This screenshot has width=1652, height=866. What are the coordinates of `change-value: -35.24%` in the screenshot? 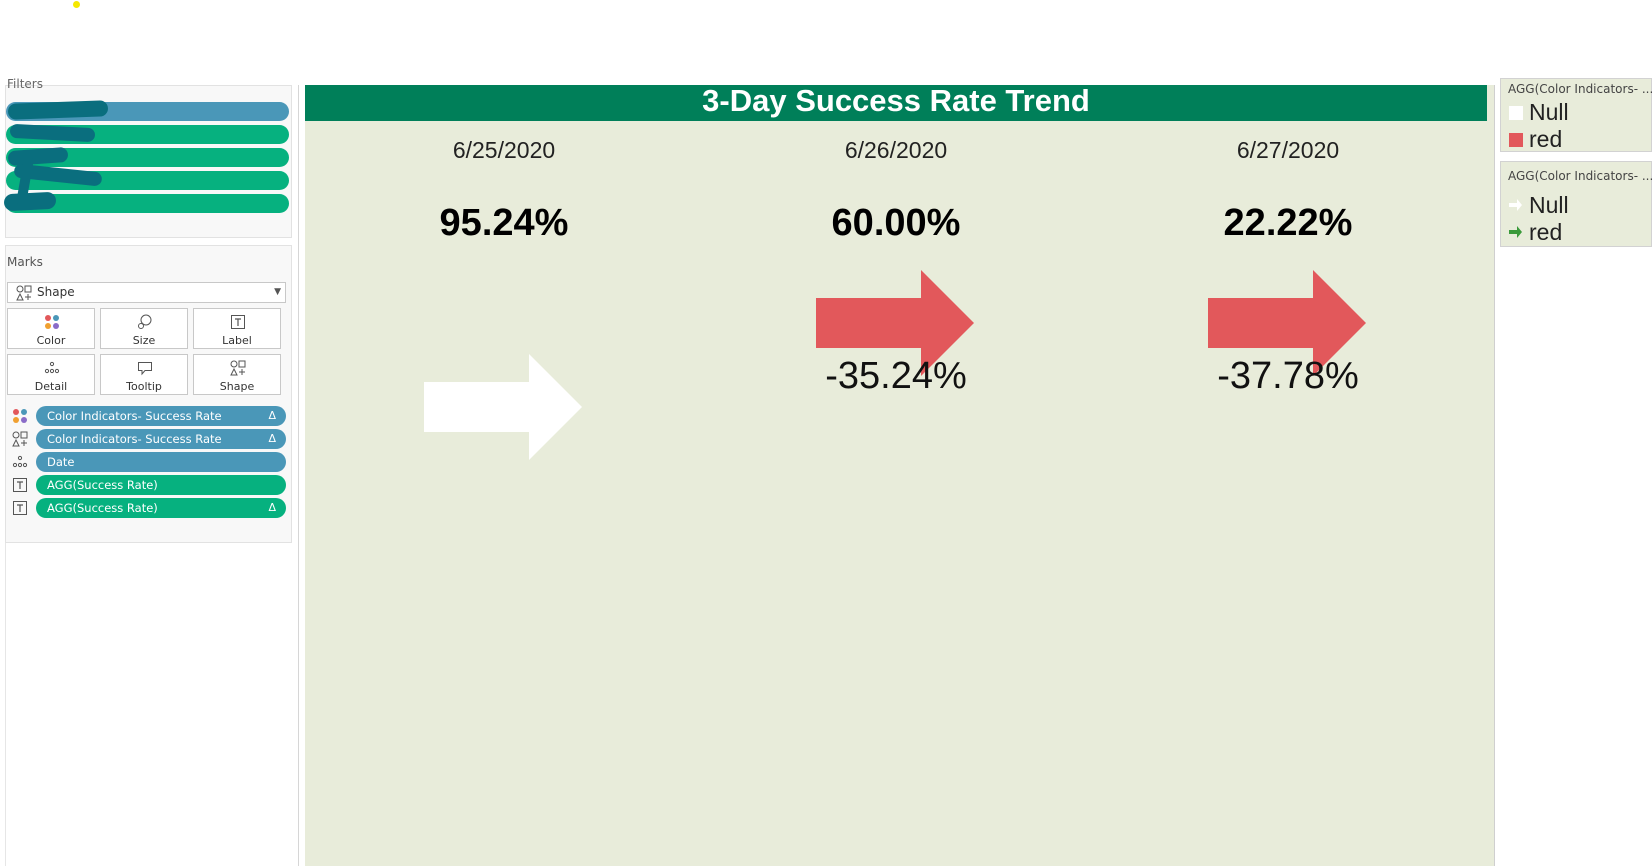 It's located at (896, 376).